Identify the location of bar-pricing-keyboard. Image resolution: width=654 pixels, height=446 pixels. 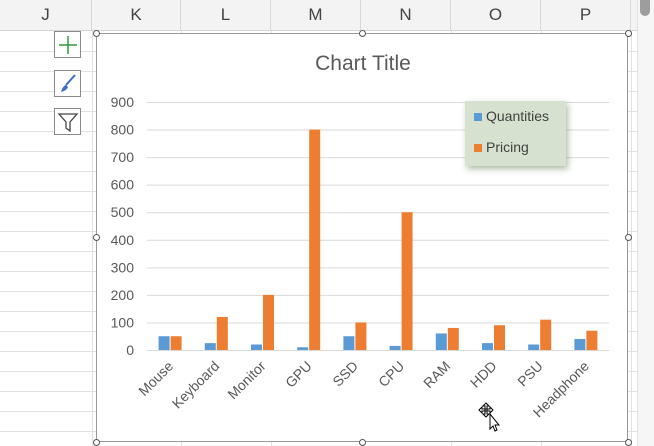
(222, 333).